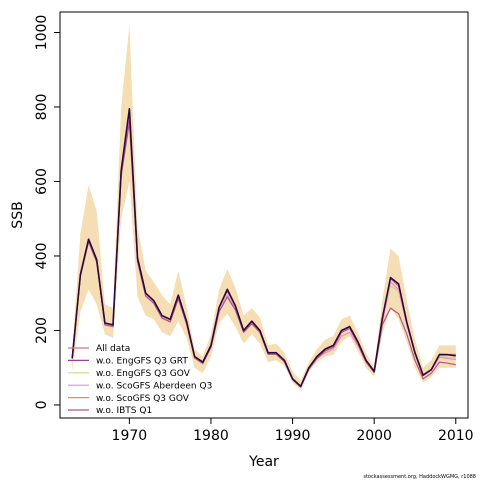 Image resolution: width=480 pixels, height=480 pixels. What do you see at coordinates (42, 256) in the screenshot?
I see `y-tick-label: 400` at bounding box center [42, 256].